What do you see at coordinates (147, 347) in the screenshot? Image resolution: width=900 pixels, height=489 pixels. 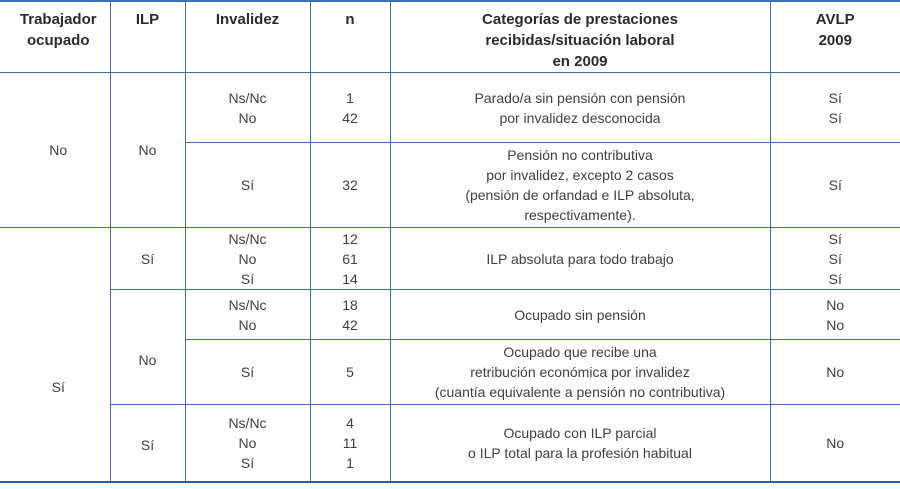 I see `cell-ilp-no-b: No` at bounding box center [147, 347].